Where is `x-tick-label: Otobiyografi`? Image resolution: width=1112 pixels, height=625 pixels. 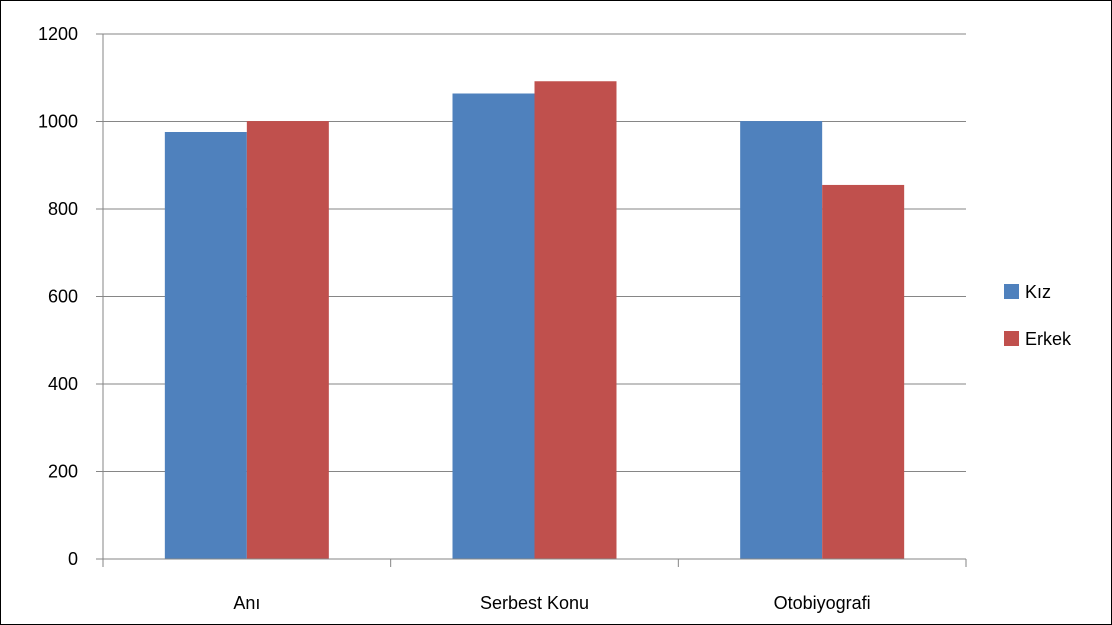 x-tick-label: Otobiyografi is located at coordinates (822, 603).